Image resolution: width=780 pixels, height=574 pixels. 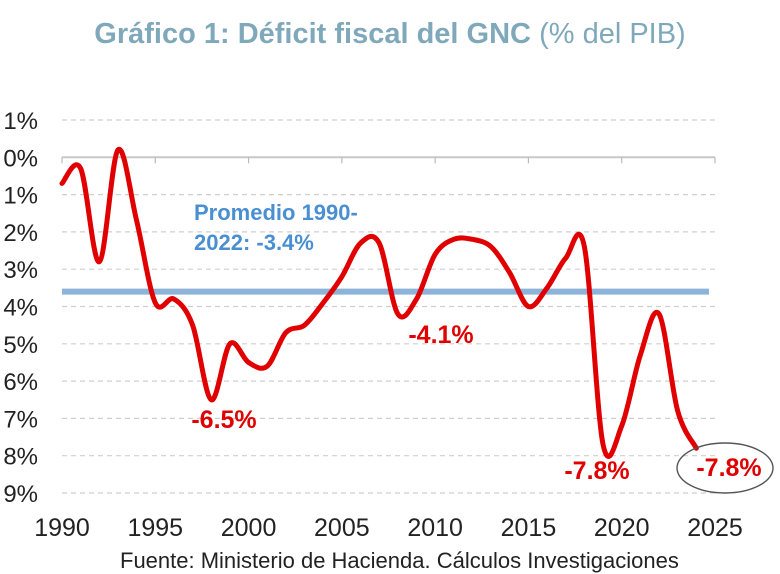 I want to click on chart-title-main: Gráfico 1: Déficit fiscal del GNC, so click(x=312, y=34).